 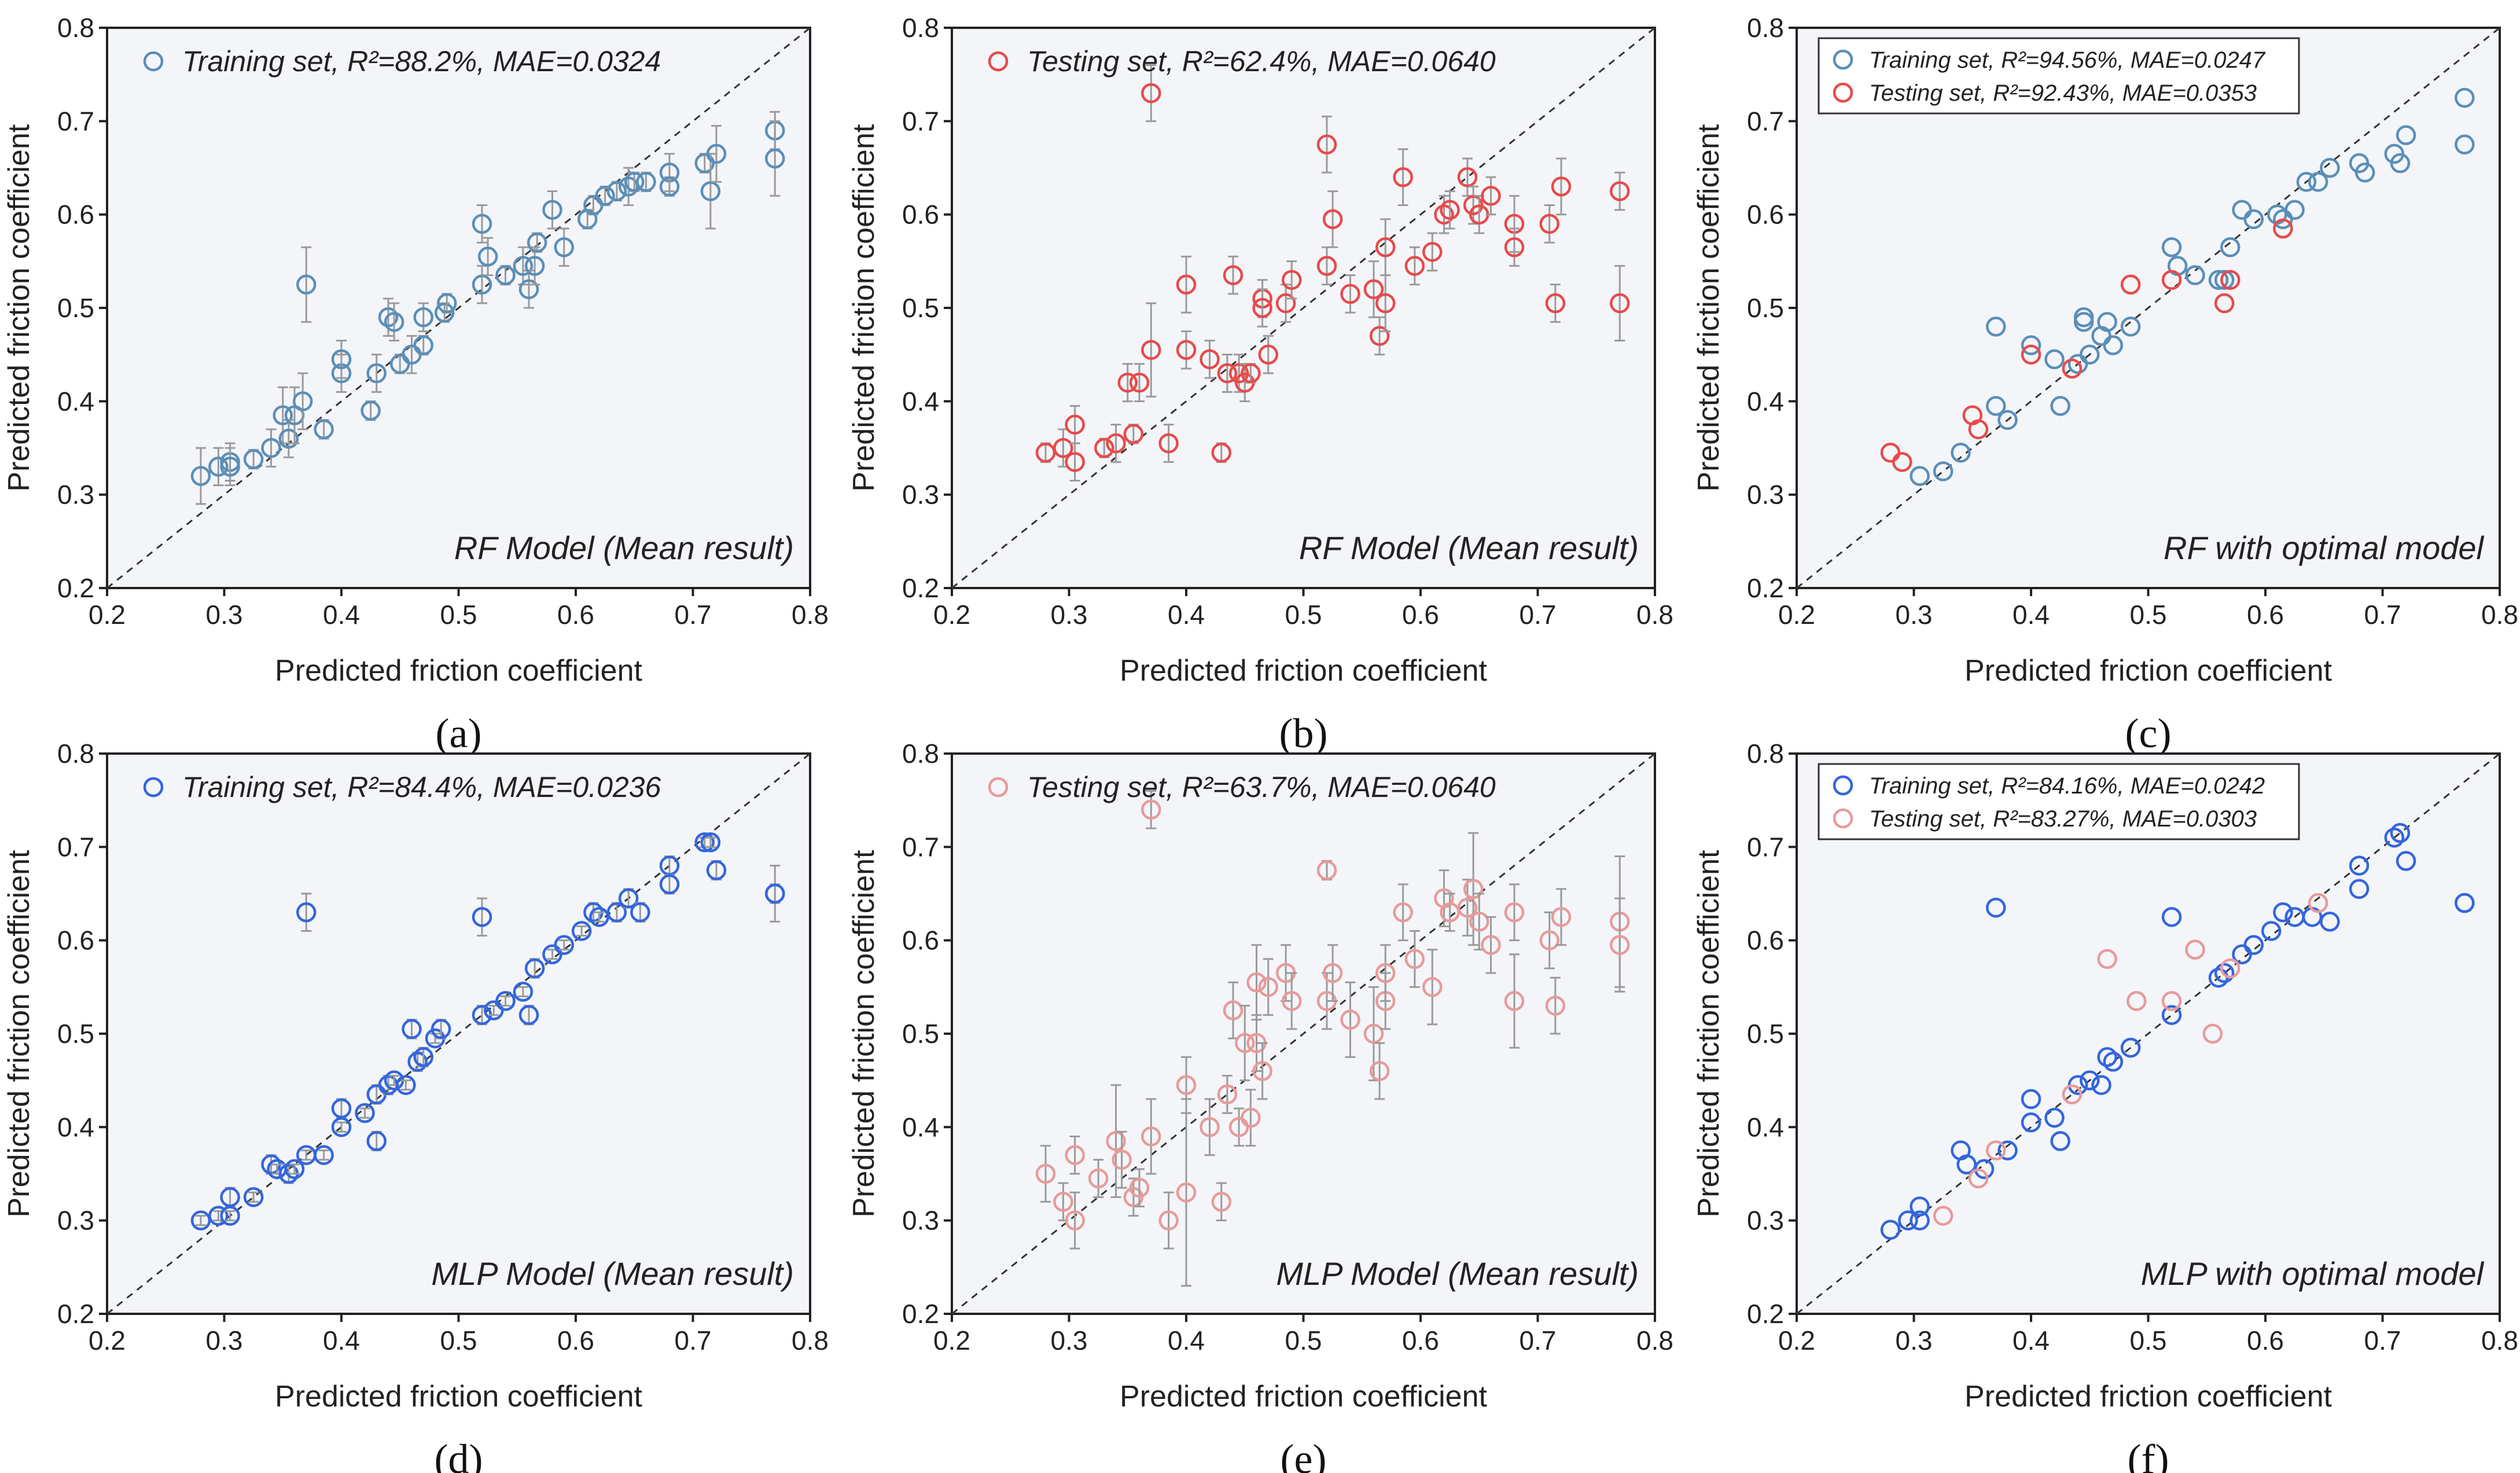 I want to click on legend-label: Testing set, R²=83.27%, MAE=0.0303, so click(x=2063, y=819).